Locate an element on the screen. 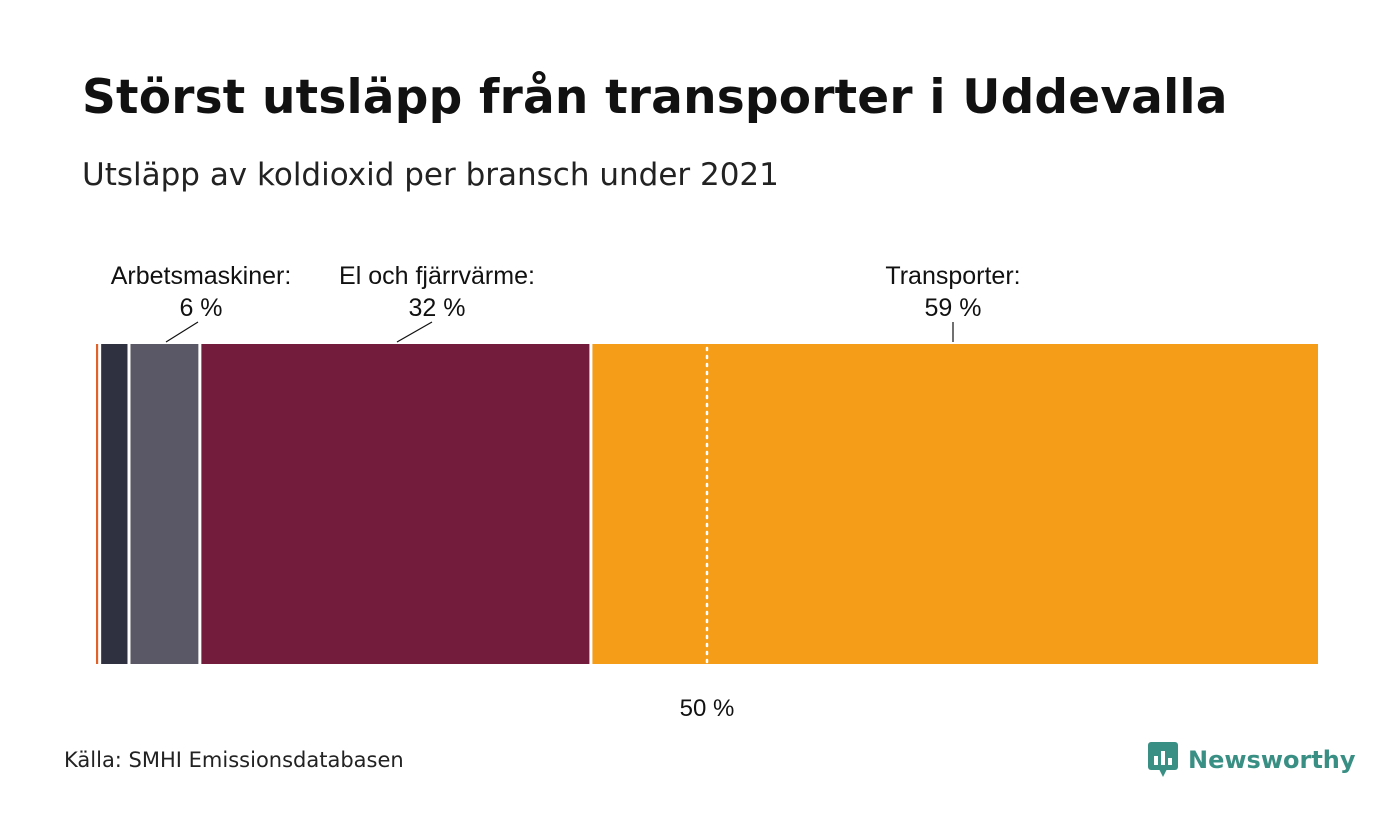  segment-label-4: El och fjärrvärme: is located at coordinates (437, 276).